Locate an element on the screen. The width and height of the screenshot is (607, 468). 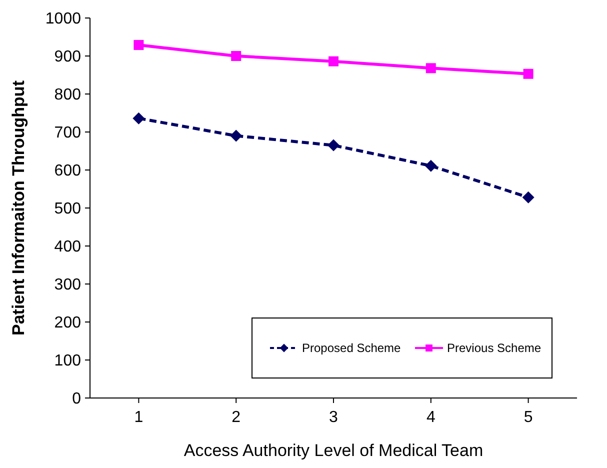
y-tick-label: 0 is located at coordinates (77, 399).